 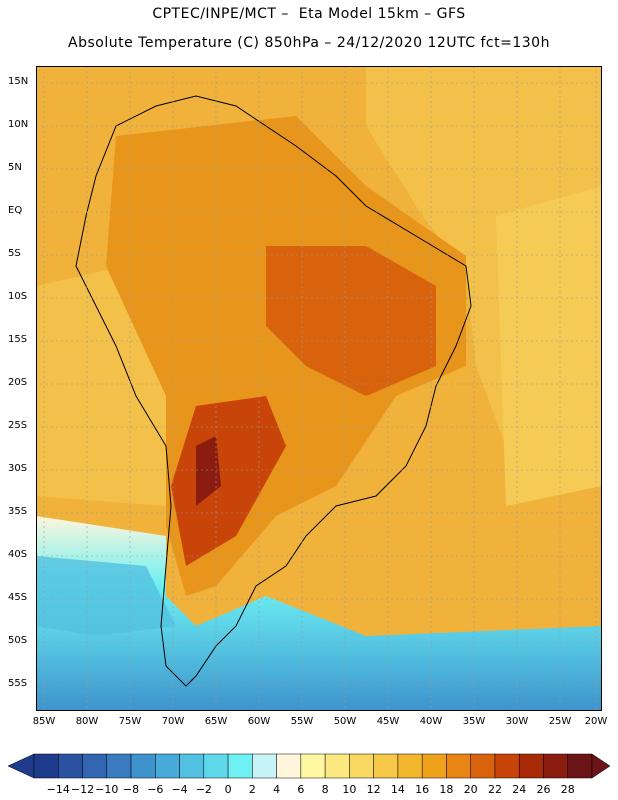 I want to click on lon-label: 30W, so click(x=517, y=721).